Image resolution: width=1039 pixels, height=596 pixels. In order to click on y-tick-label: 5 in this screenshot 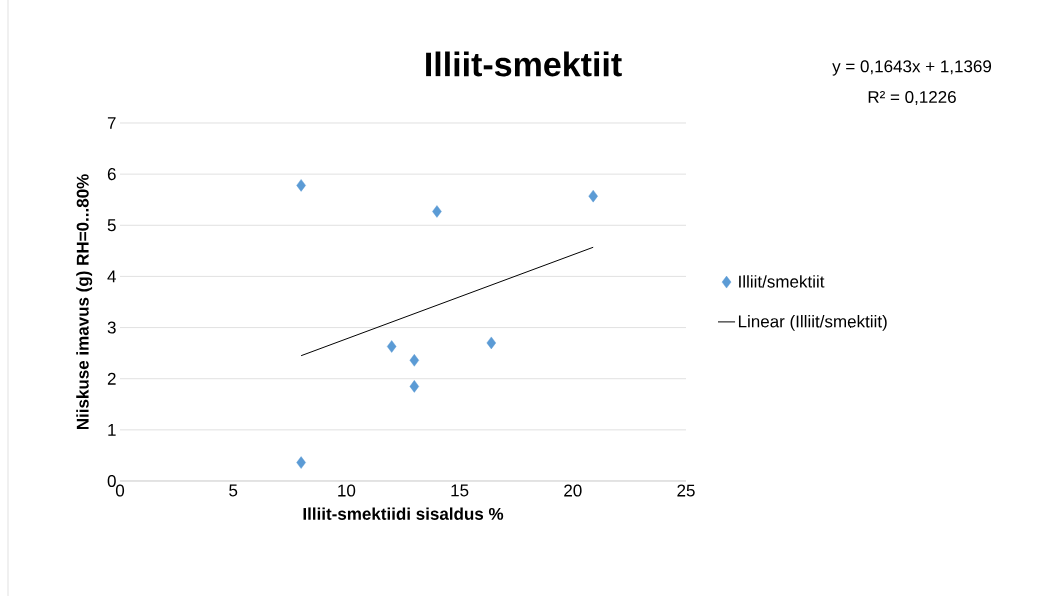, I will do `click(111, 225)`.